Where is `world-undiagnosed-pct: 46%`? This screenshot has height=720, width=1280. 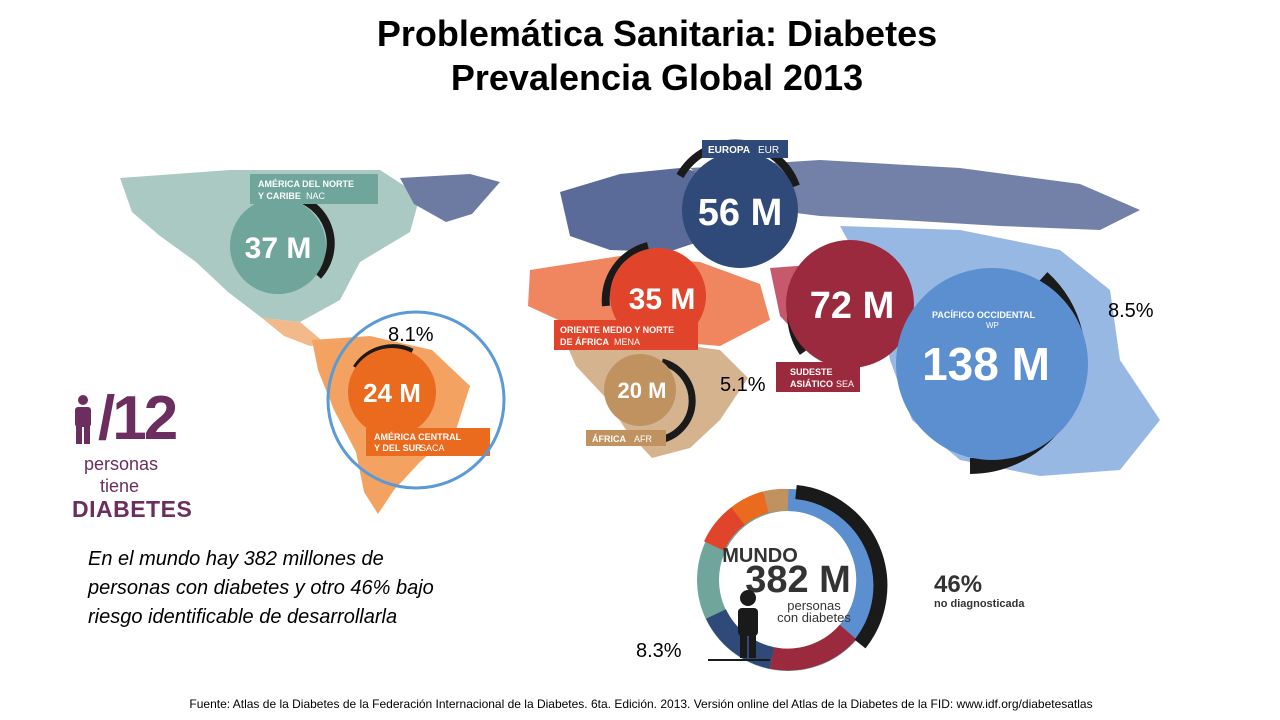
world-undiagnosed-pct: 46% is located at coordinates (958, 584).